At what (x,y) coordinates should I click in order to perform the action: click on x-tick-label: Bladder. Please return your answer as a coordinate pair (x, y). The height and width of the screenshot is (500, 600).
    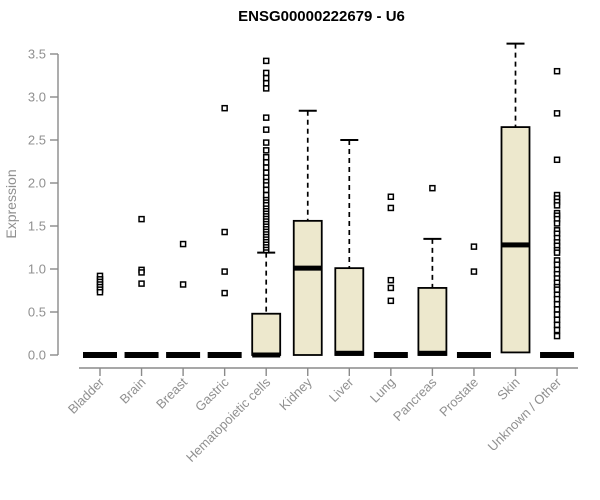
    Looking at the image, I should click on (86, 395).